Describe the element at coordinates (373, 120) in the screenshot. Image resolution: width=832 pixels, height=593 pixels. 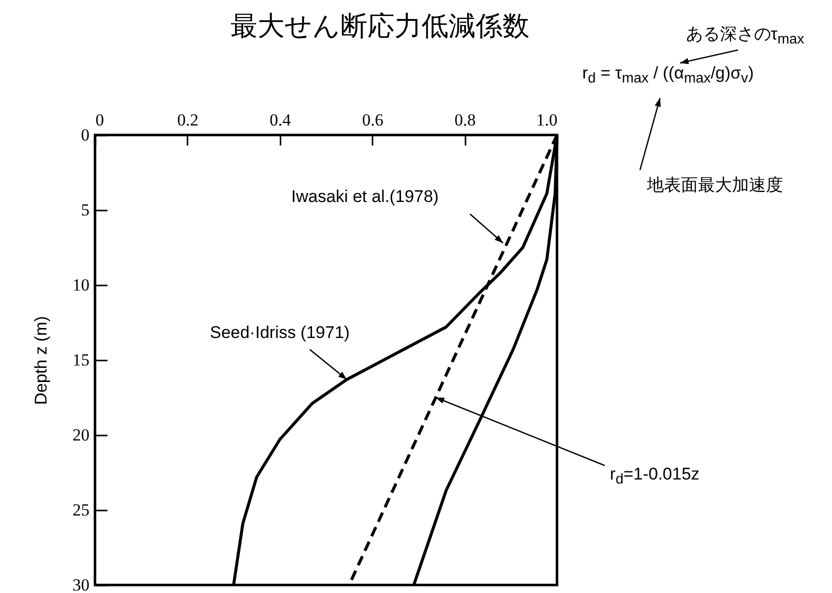
I see `x-tick-label: 0.6` at that location.